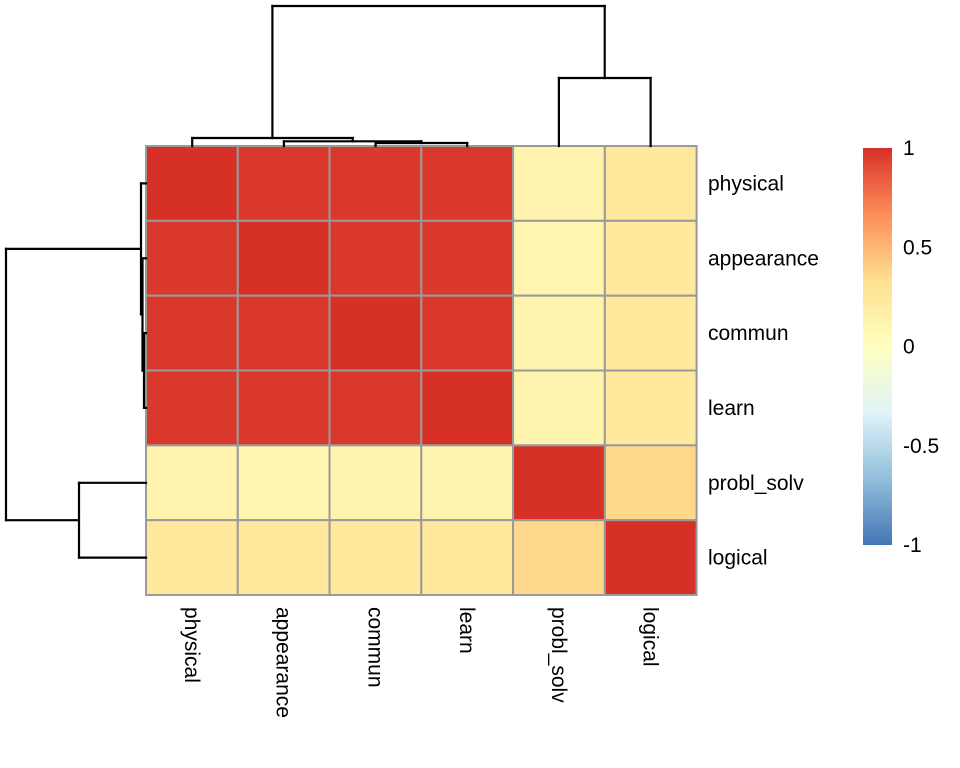 Image resolution: width=960 pixels, height=768 pixels. I want to click on color-legend-tick-label: 1, so click(909, 148).